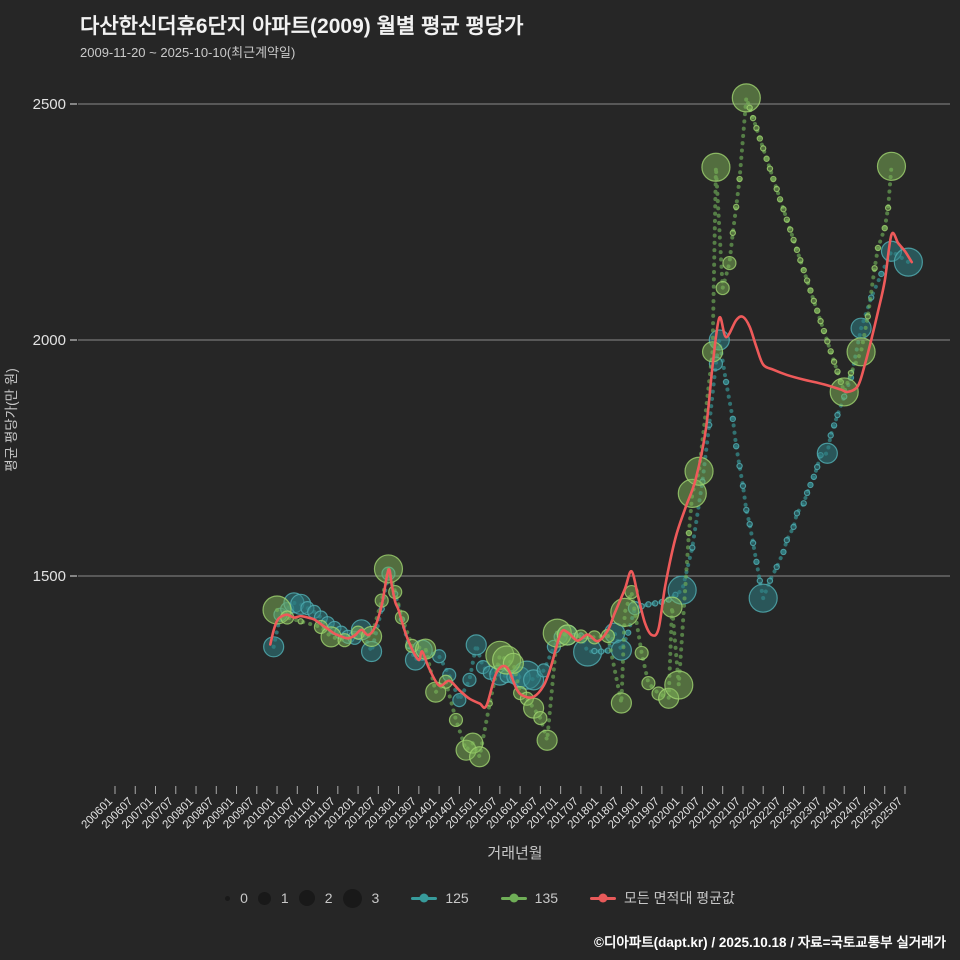 This screenshot has width=960, height=960. I want to click on legend-series-135: 135, so click(529, 898).